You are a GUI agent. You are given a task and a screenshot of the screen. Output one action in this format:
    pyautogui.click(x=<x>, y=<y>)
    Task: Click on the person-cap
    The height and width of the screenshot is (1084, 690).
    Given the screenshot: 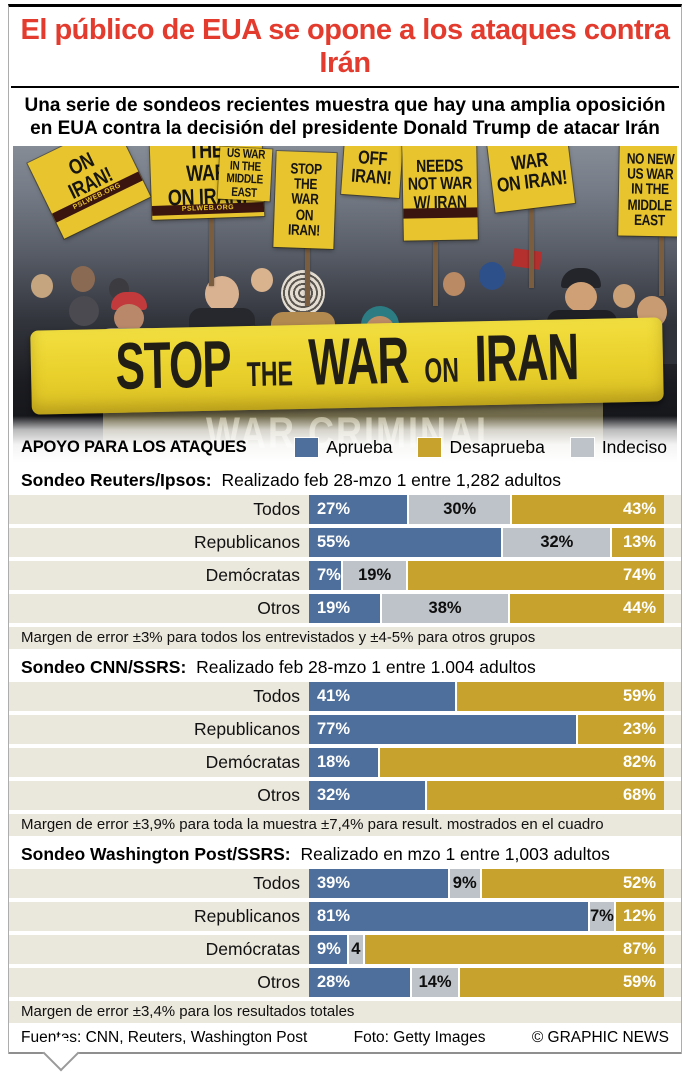 What is the action you would take?
    pyautogui.click(x=581, y=278)
    